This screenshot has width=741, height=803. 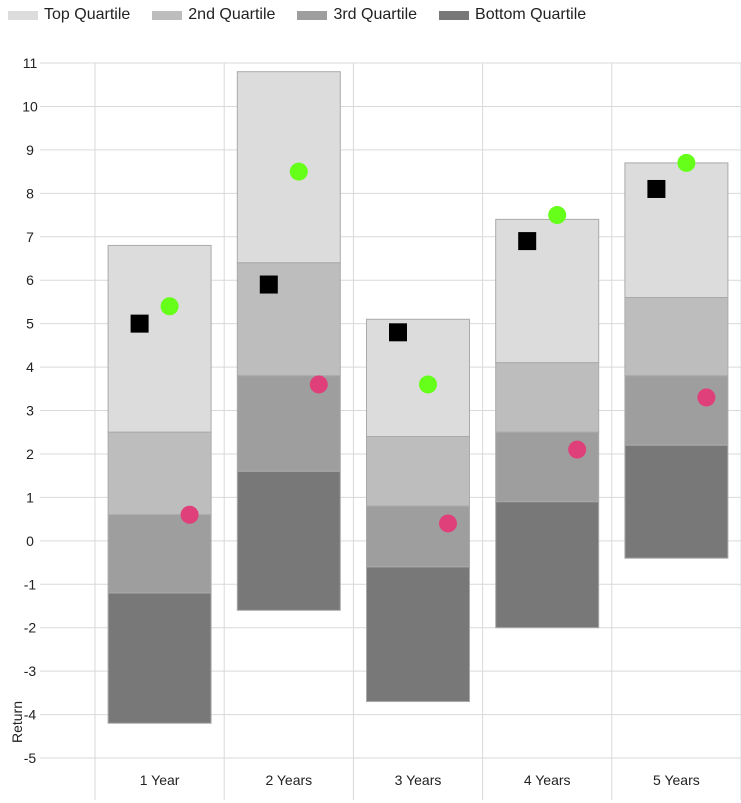 What do you see at coordinates (30, 411) in the screenshot?
I see `y-tick-label: 3` at bounding box center [30, 411].